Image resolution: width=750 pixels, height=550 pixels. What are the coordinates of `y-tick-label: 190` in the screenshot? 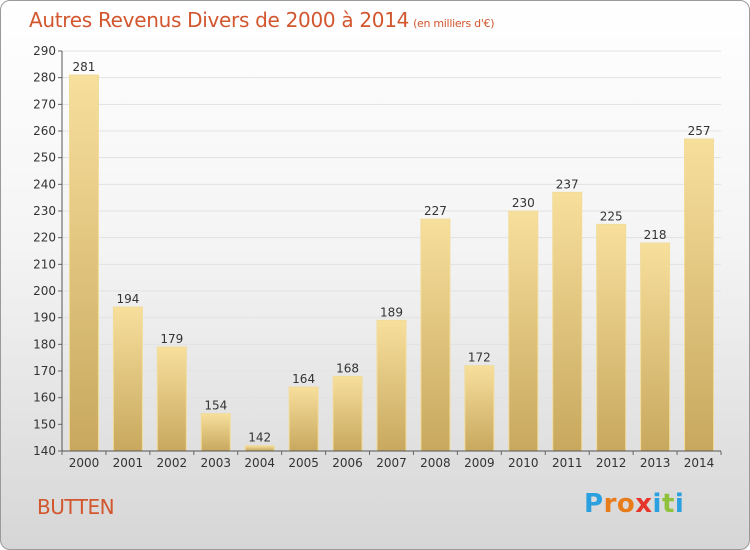 It's located at (44, 318).